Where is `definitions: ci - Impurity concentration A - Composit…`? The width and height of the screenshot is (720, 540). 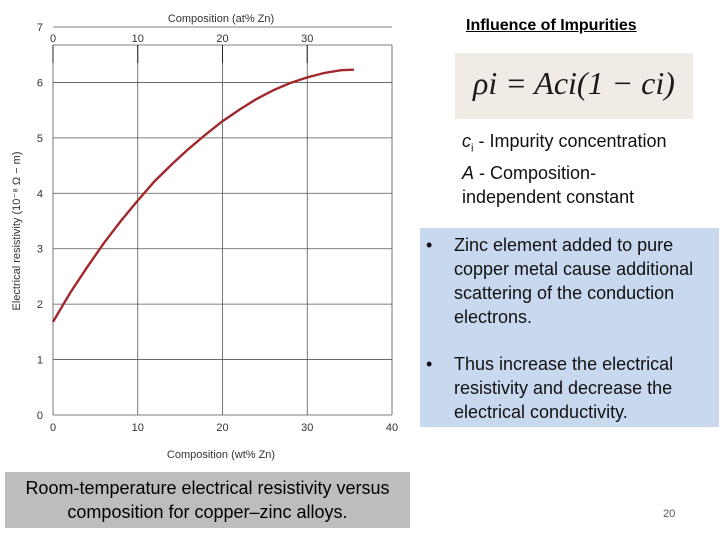 definitions: ci - Impurity concentration A - Composit… is located at coordinates (587, 169).